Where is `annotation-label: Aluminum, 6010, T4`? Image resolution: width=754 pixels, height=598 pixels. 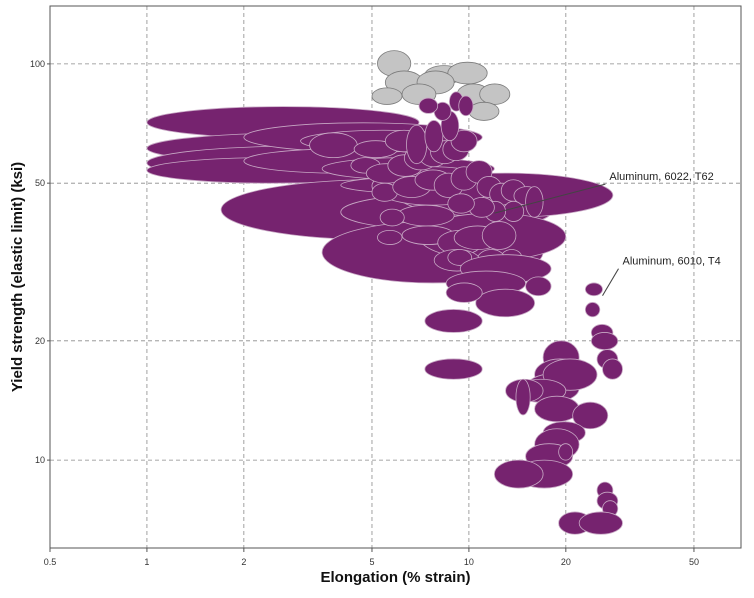
annotation-label: Aluminum, 6010, T4 is located at coordinates (672, 262).